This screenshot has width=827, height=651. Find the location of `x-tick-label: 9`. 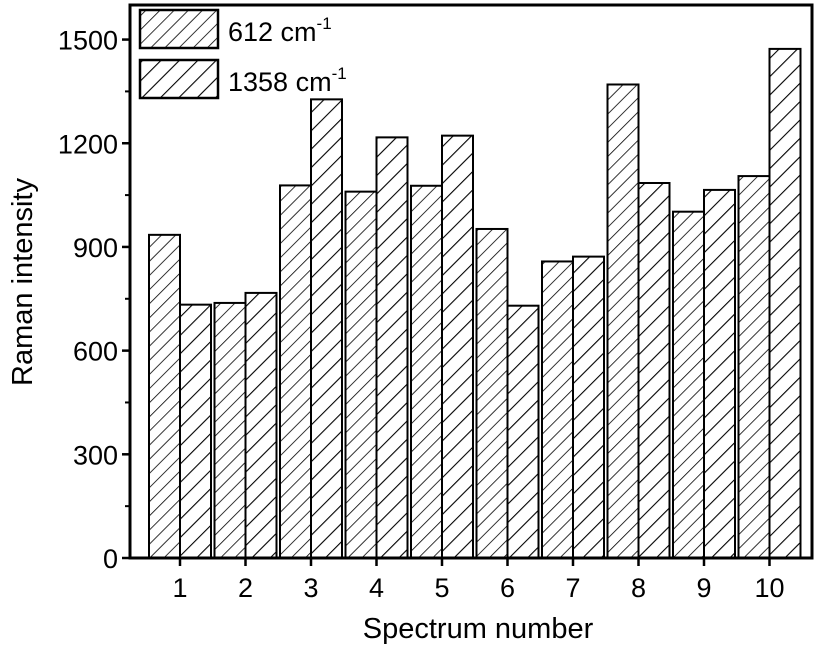

x-tick-label: 9 is located at coordinates (703, 588).